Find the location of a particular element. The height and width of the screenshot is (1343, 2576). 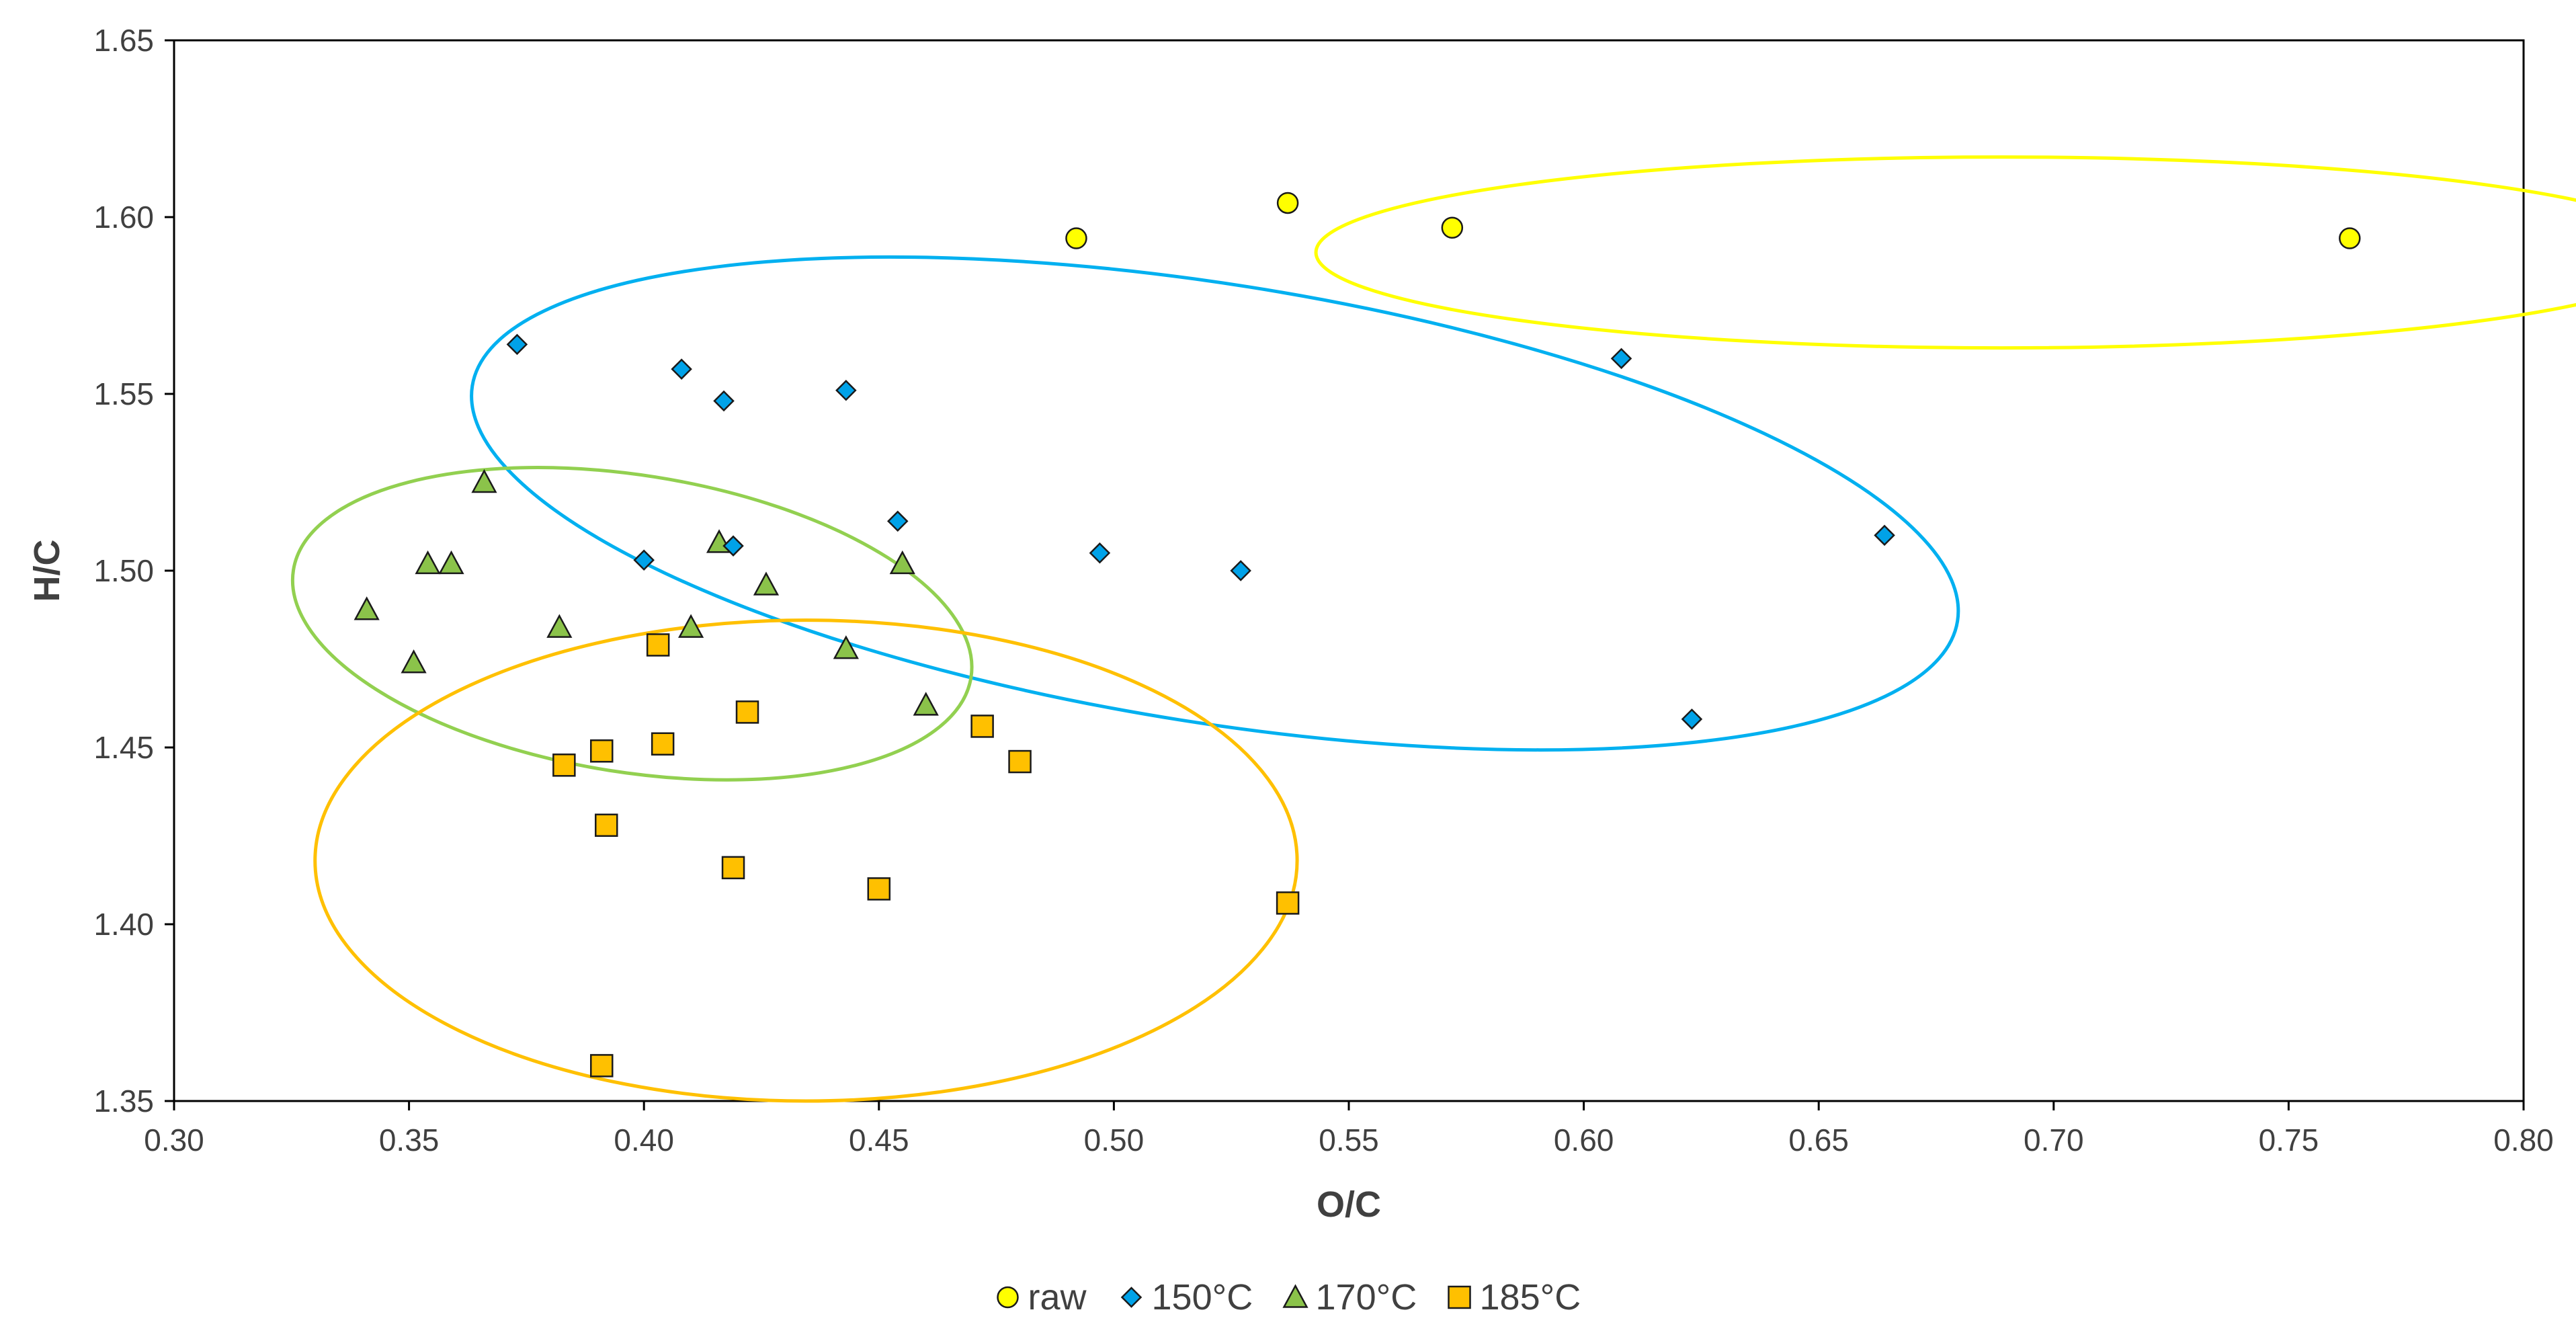

legend-label-raw: raw is located at coordinates (1057, 1297).